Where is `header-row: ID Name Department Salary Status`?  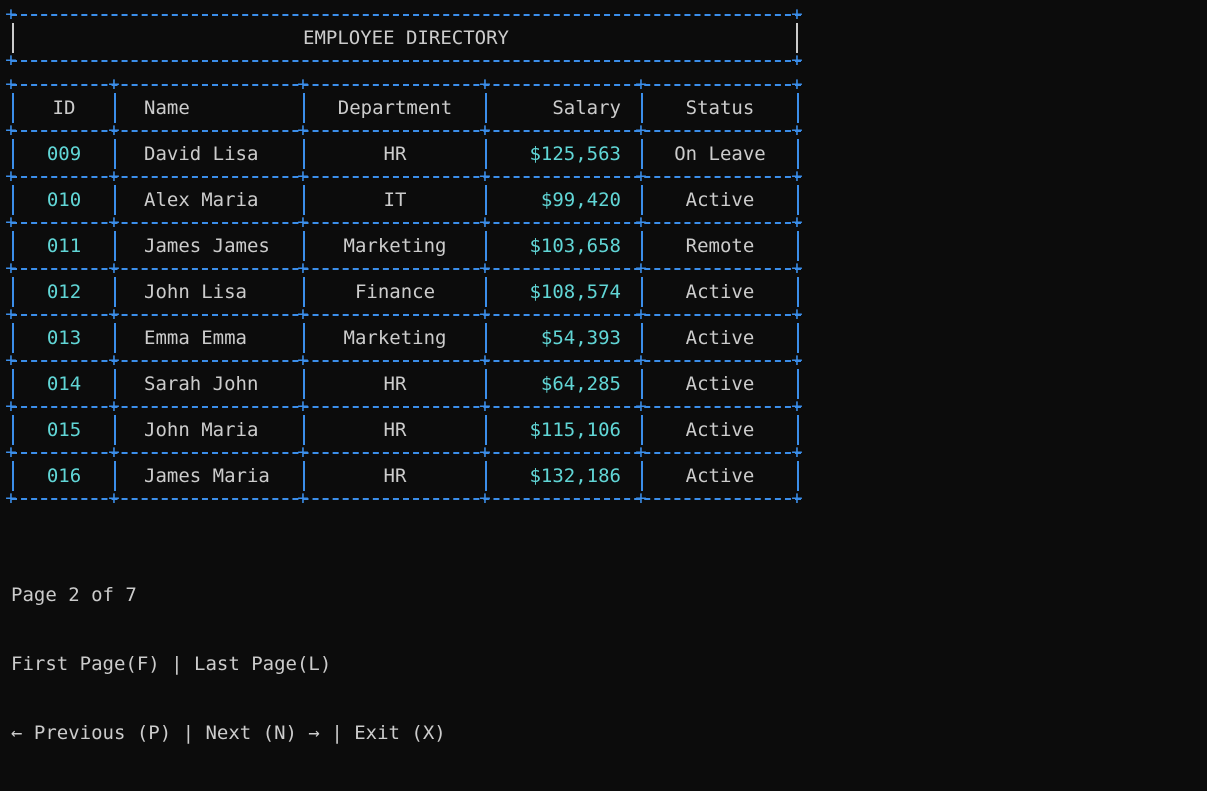
header-row: ID Name Department Salary Status is located at coordinates (406, 108).